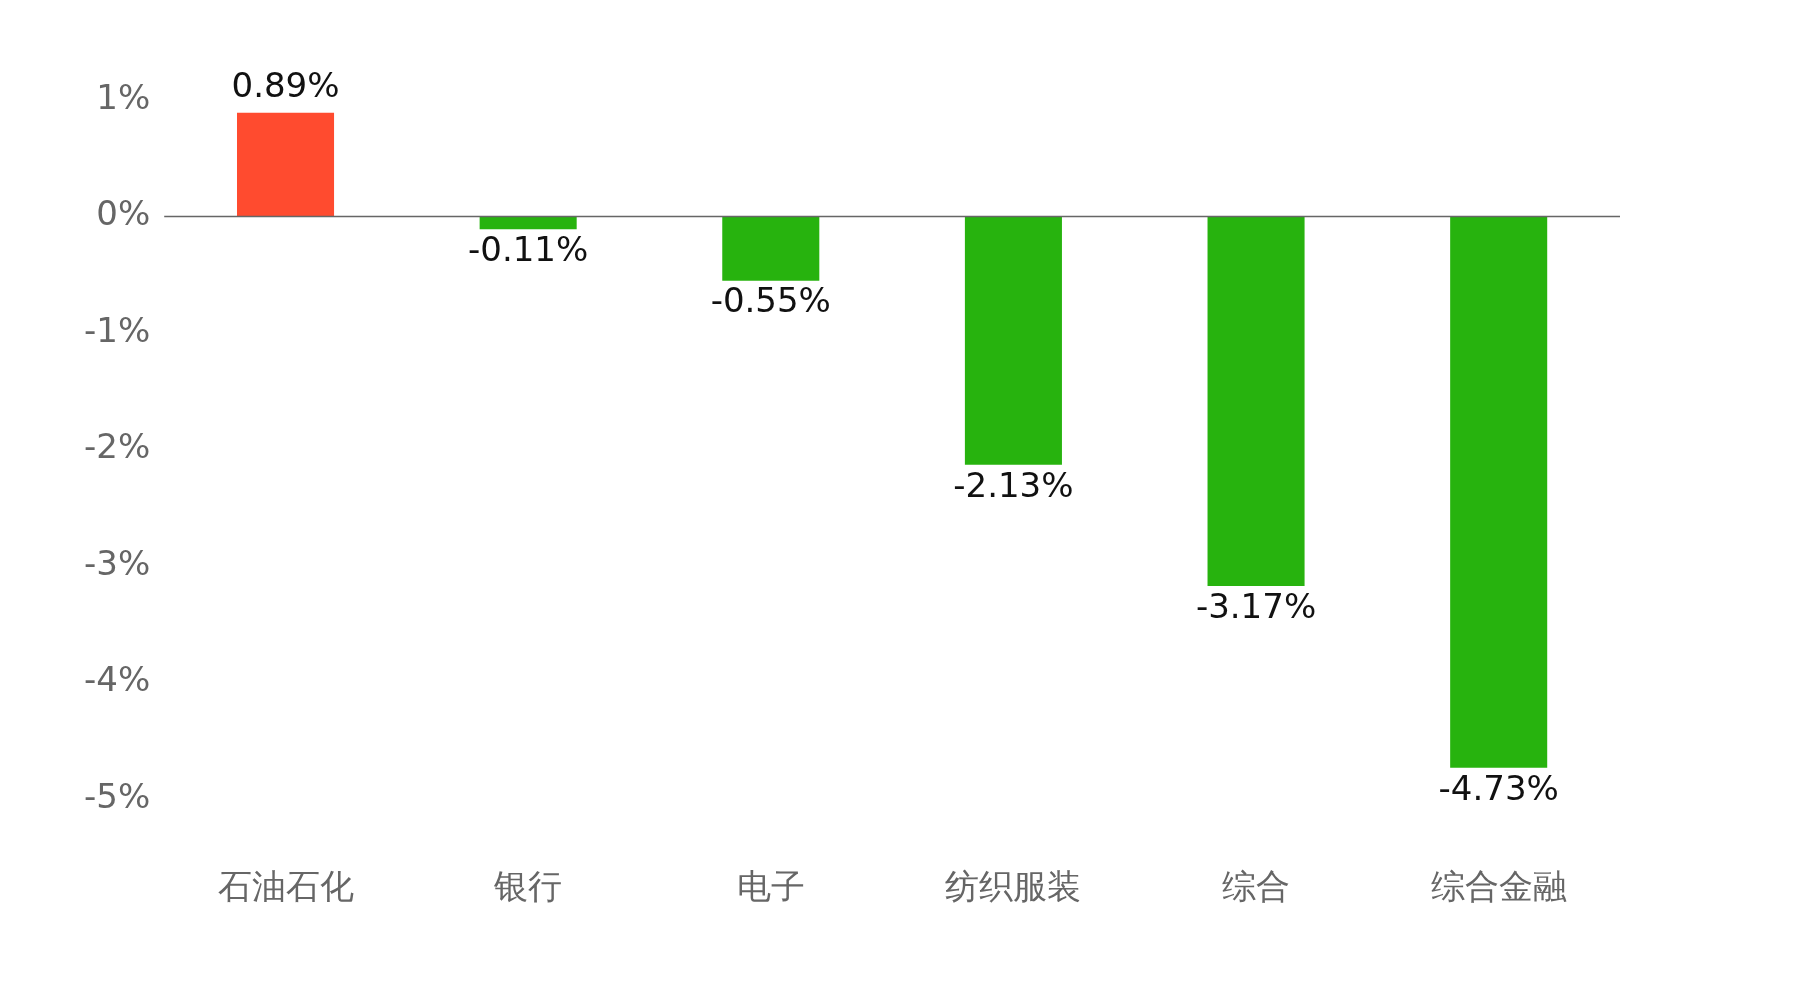 The height and width of the screenshot is (1000, 1800). I want to click on y-tick-label: -4%, so click(117, 679).